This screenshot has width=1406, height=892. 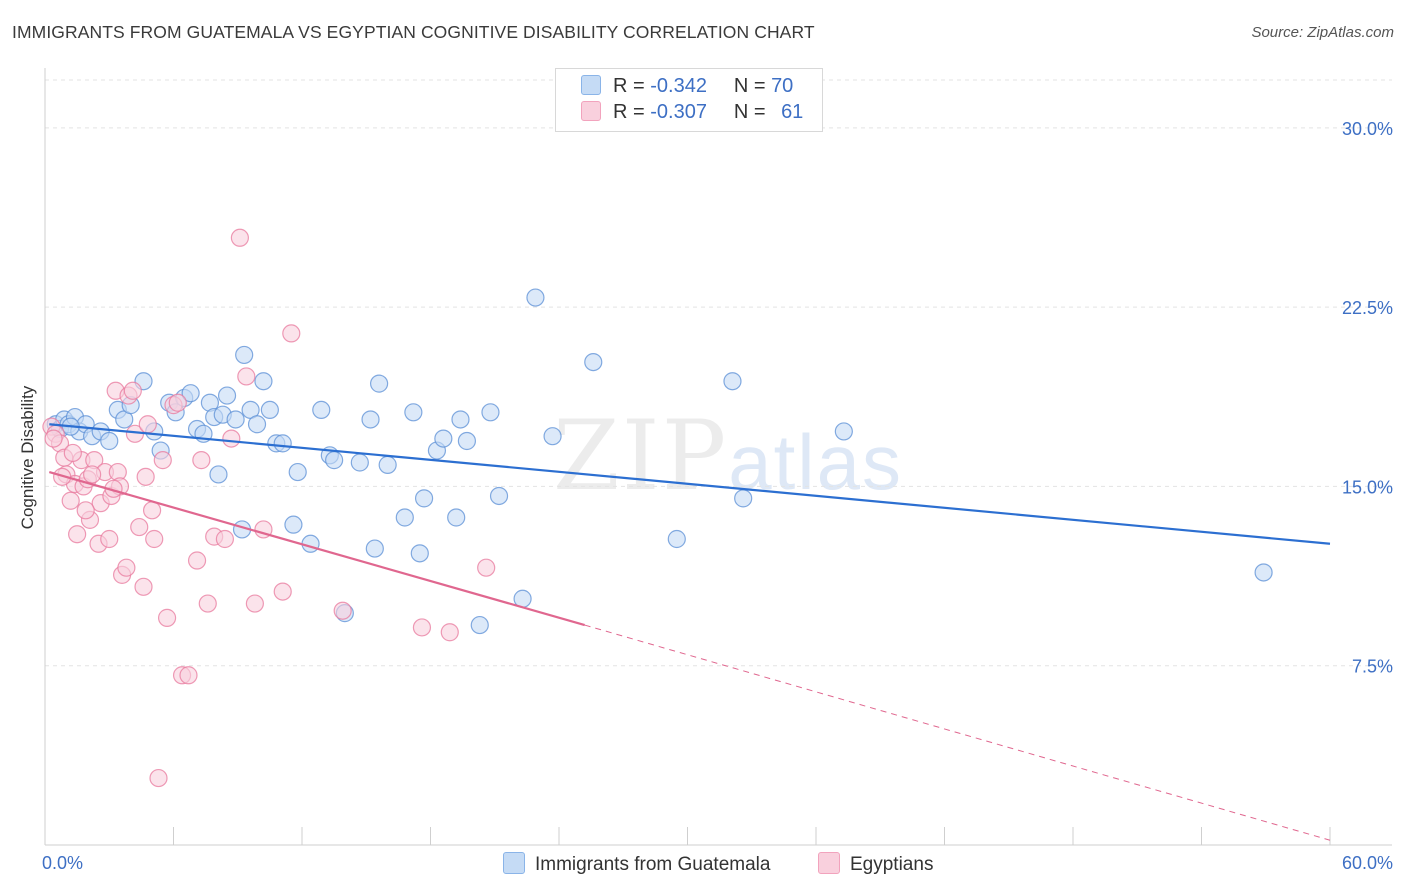 What do you see at coordinates (62, 863) in the screenshot?
I see `x-tick-label-min: 0.0%` at bounding box center [62, 863].